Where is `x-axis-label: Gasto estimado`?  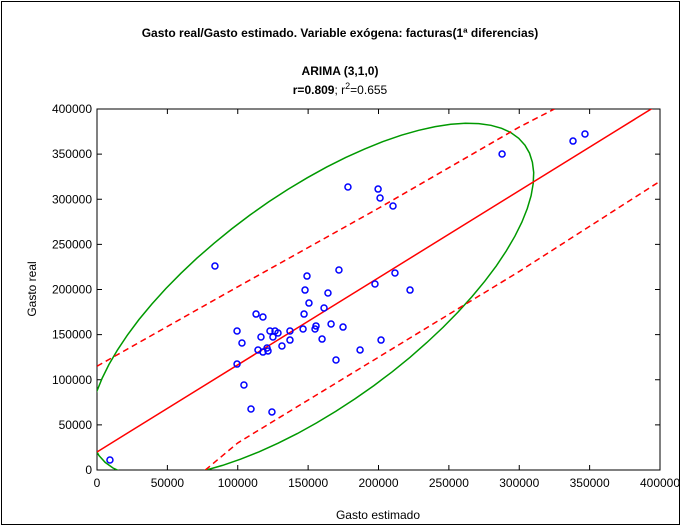
x-axis-label: Gasto estimado is located at coordinates (378, 515).